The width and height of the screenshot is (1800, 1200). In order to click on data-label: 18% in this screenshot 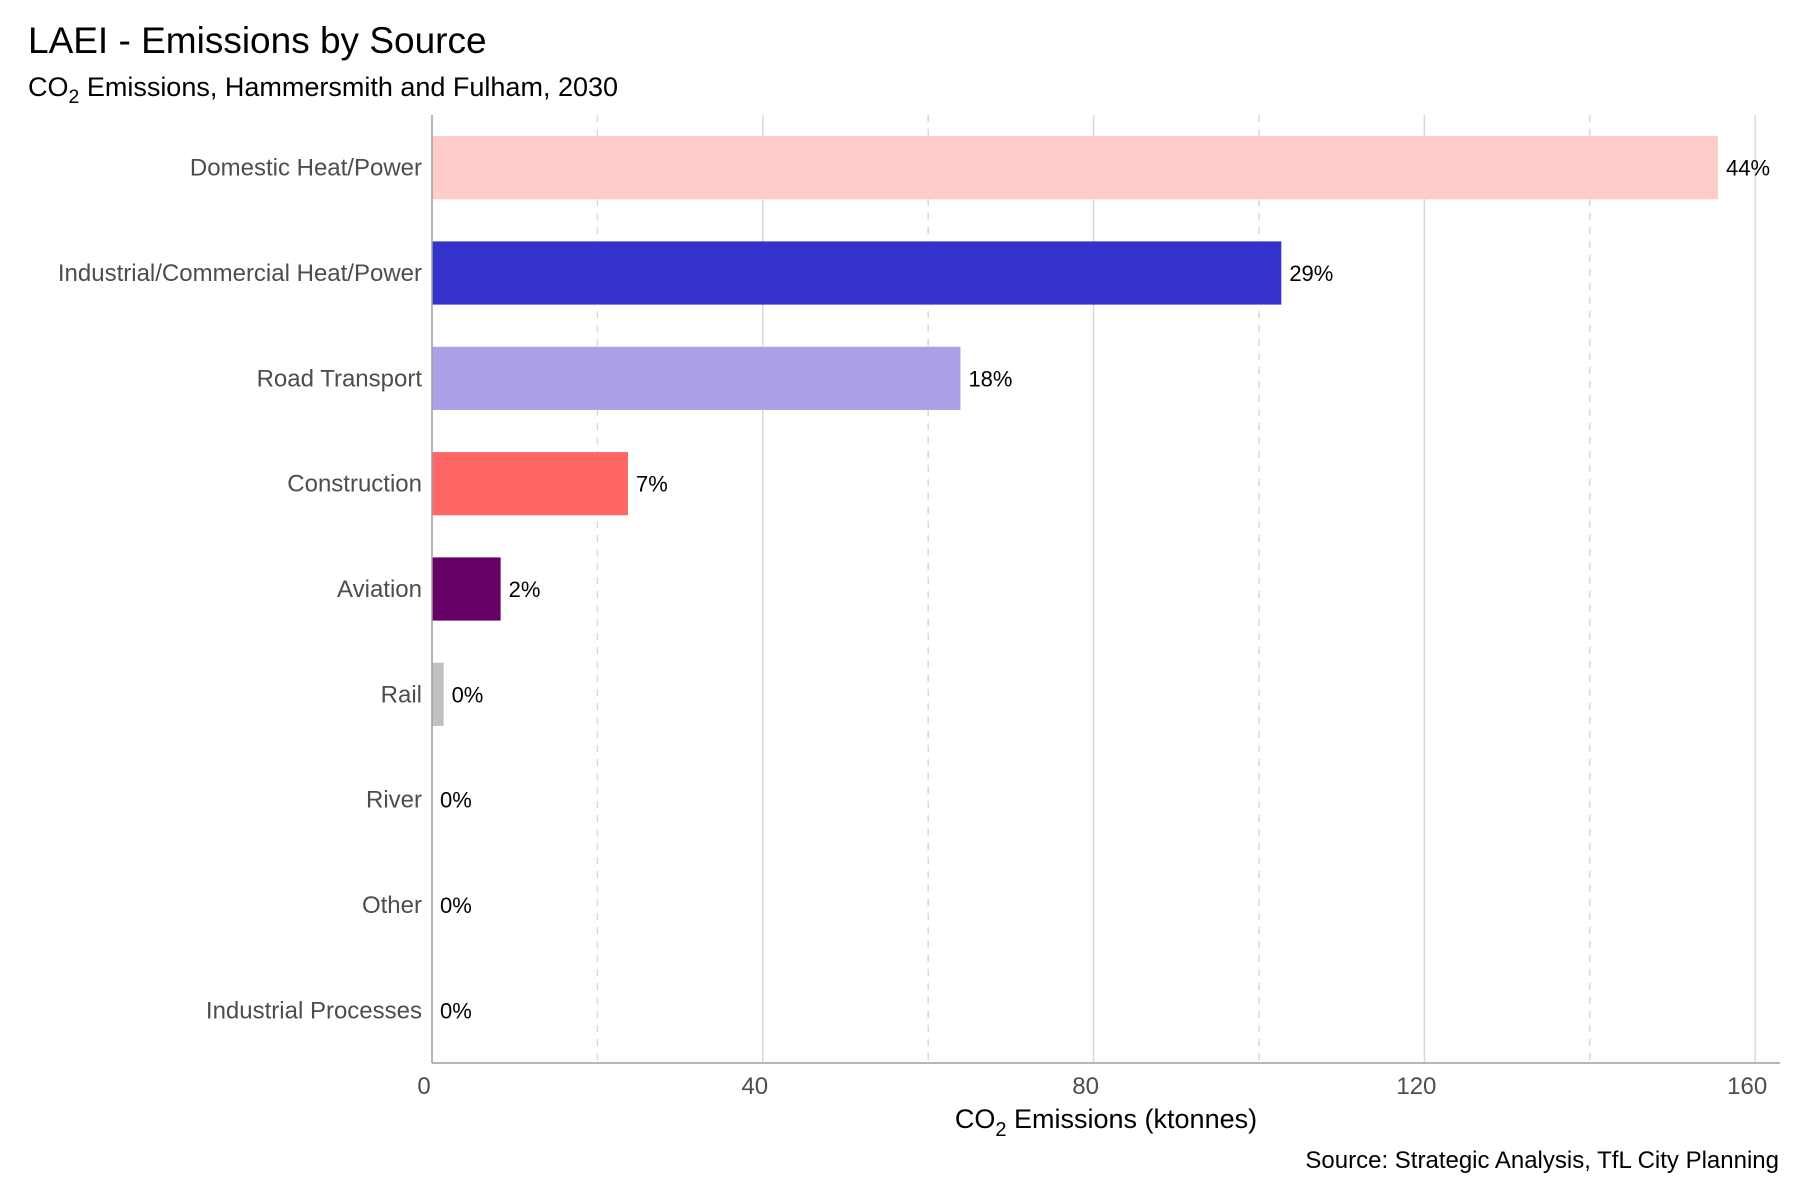, I will do `click(990, 378)`.